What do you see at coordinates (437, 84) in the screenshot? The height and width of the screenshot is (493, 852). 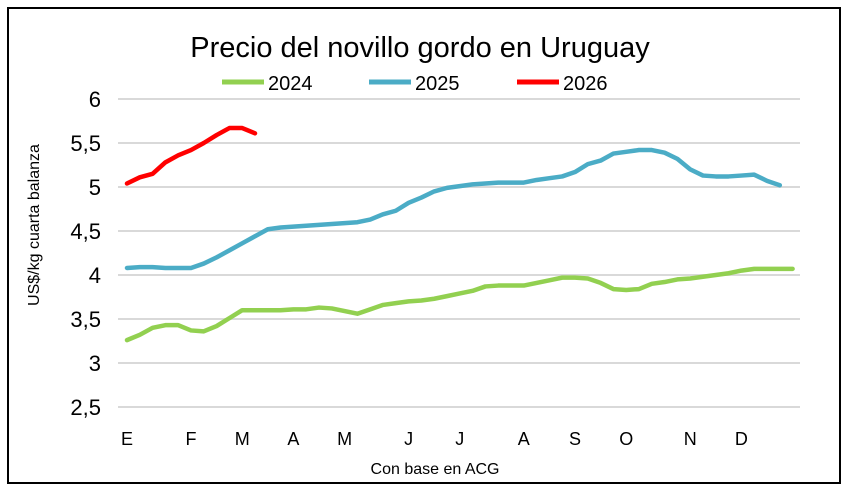 I see `legend-label-2025: 2025` at bounding box center [437, 84].